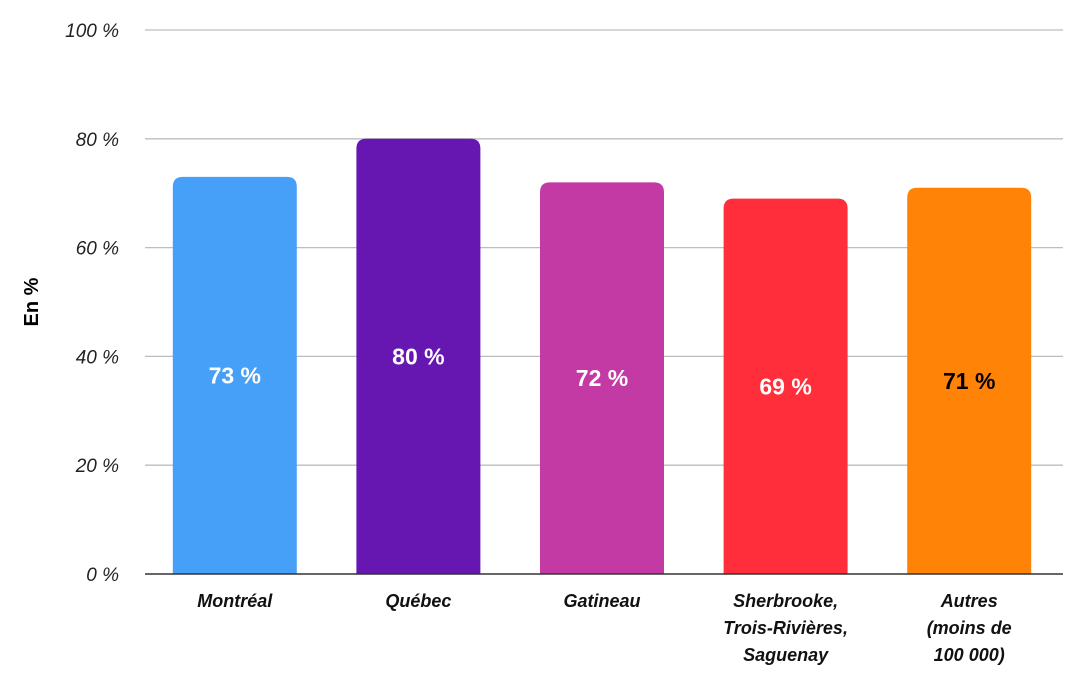  I want to click on x-tick-label: (moins de, so click(969, 628).